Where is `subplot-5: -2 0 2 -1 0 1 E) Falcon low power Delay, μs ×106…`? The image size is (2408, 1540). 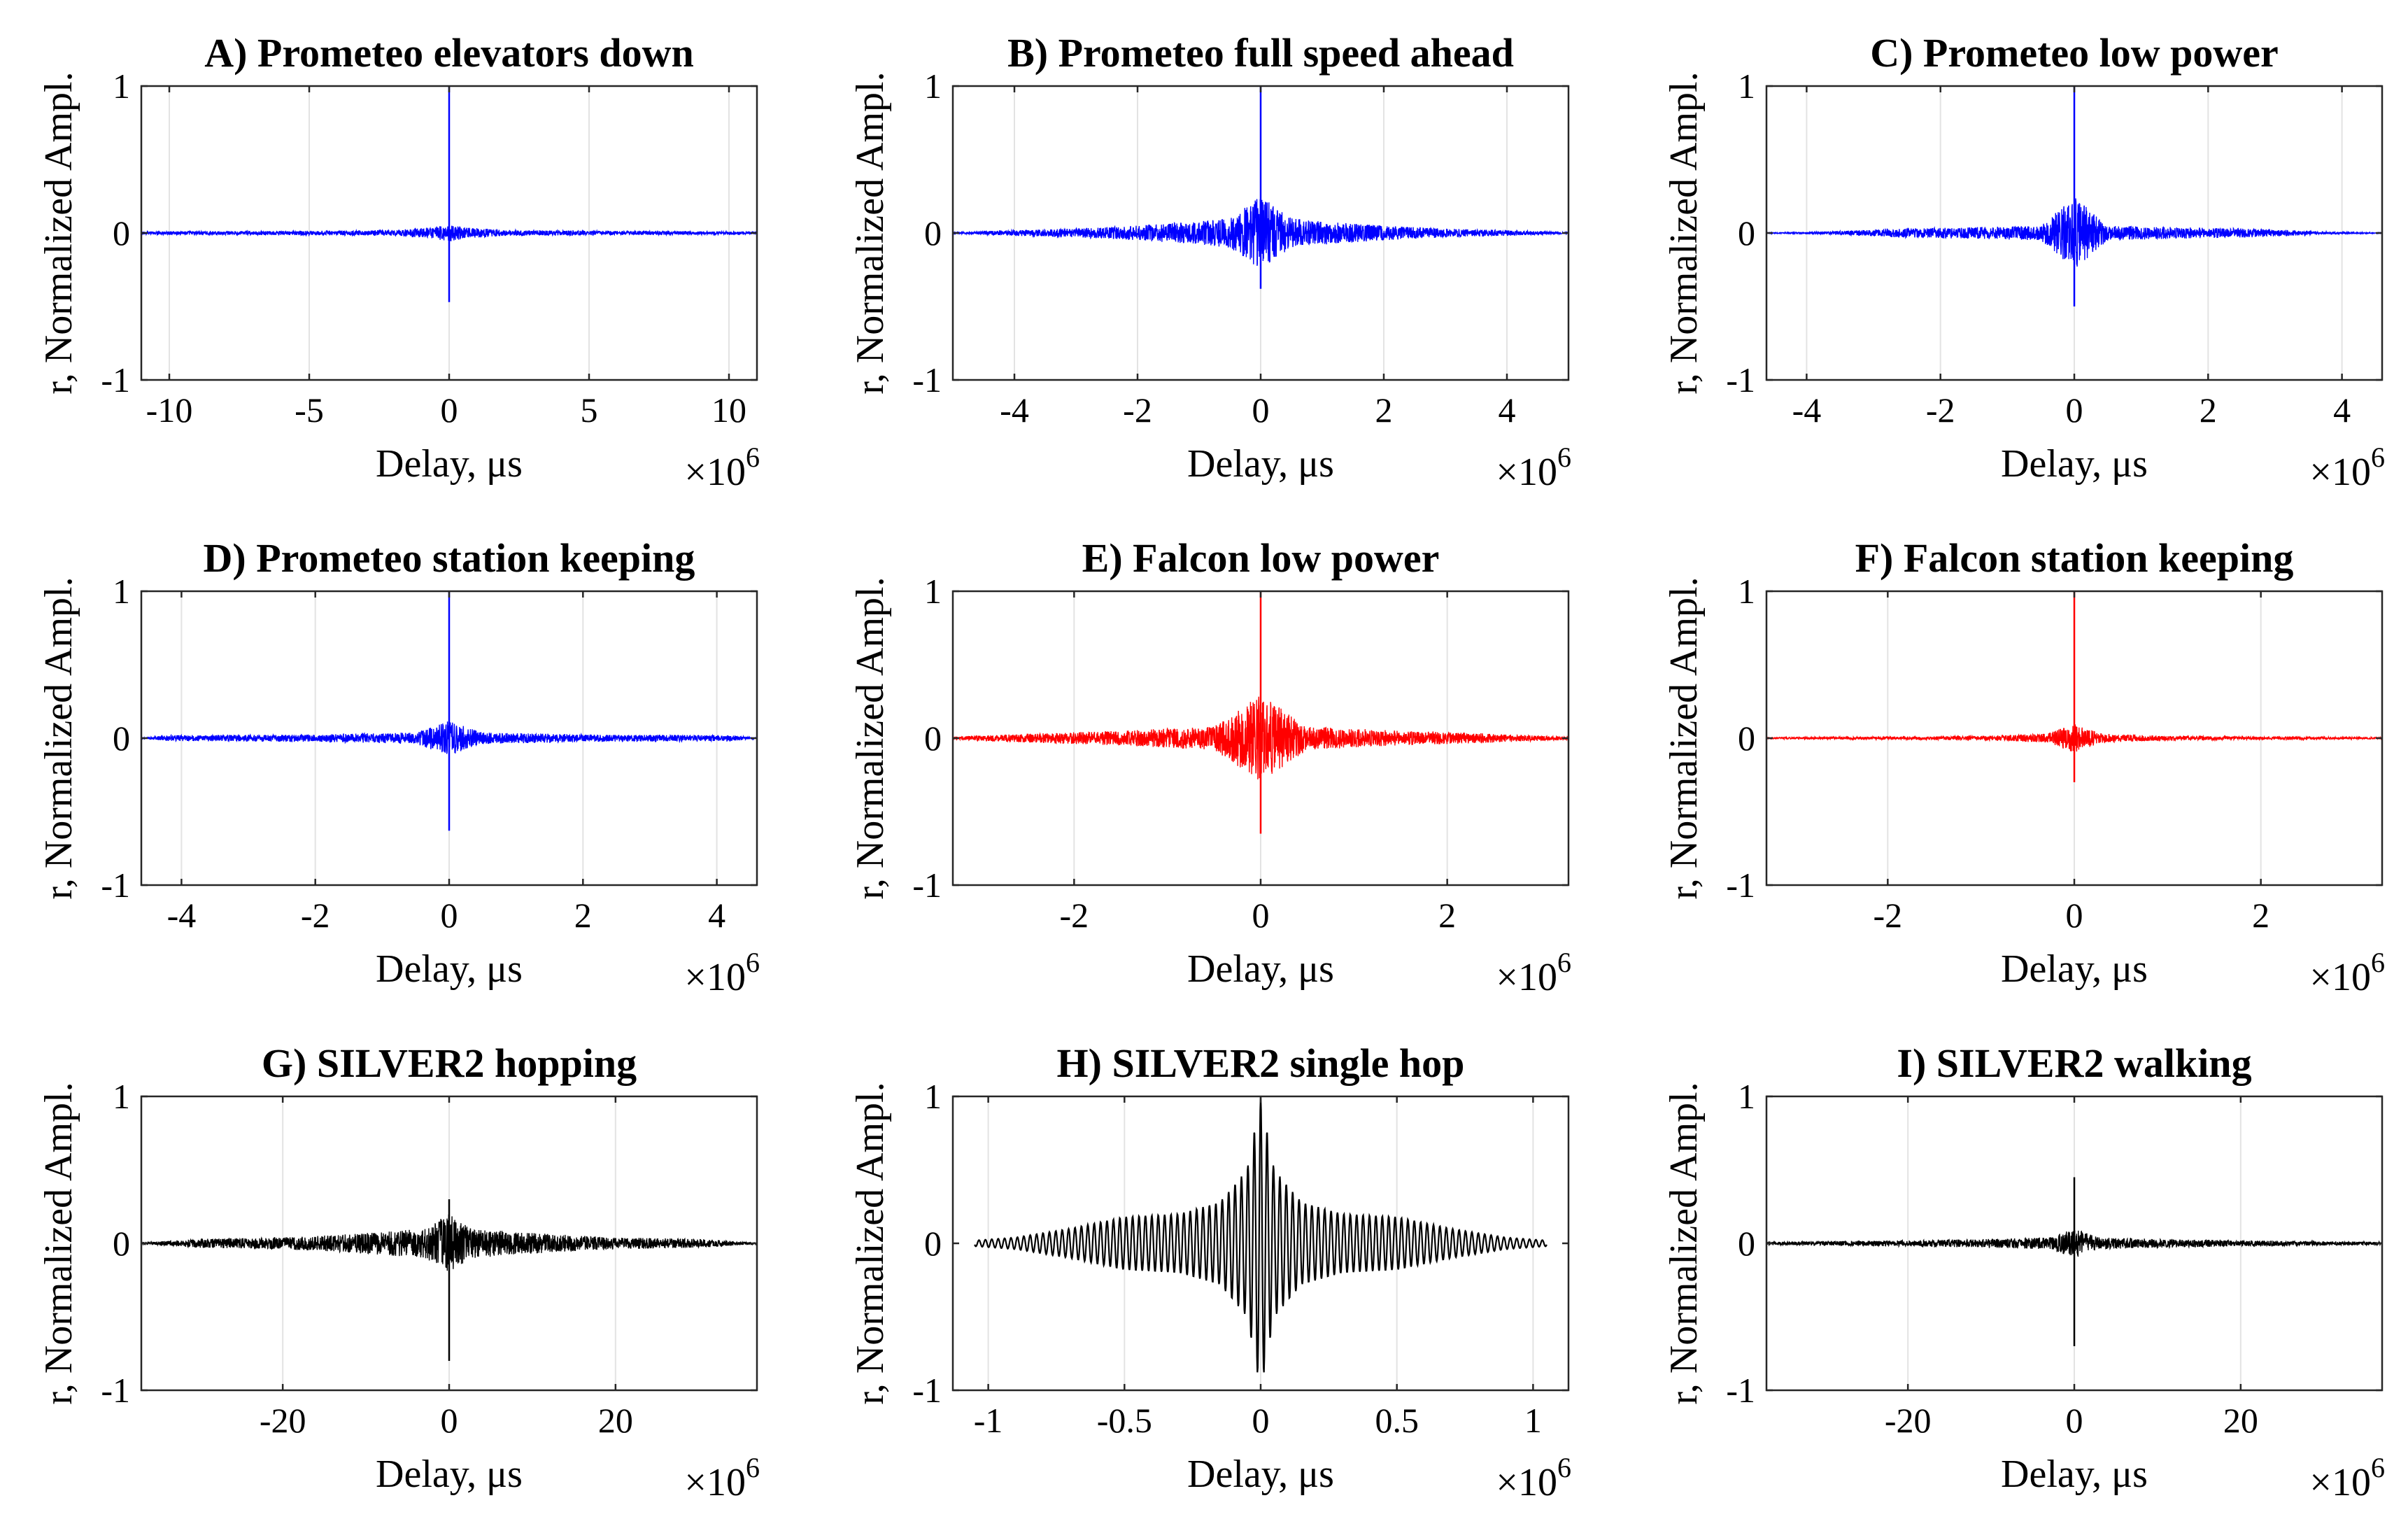 subplot-5: -2 0 2 -1 0 1 E) Falcon low power Delay, μs ×106… is located at coordinates (1210, 767).